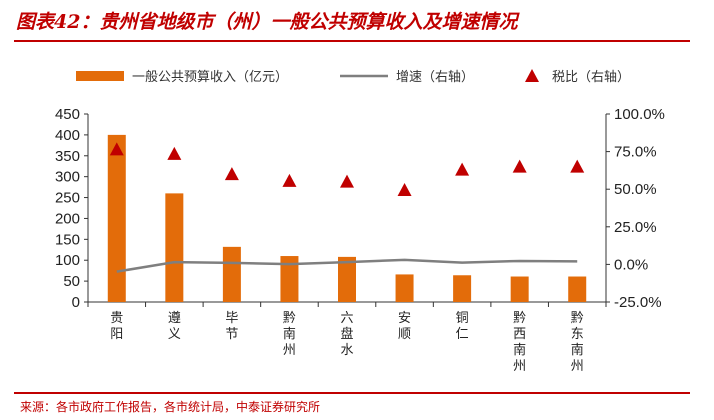 This screenshot has height=420, width=714. Describe the element at coordinates (347, 169) in the screenshot. I see `tax-ratio-series` at that location.